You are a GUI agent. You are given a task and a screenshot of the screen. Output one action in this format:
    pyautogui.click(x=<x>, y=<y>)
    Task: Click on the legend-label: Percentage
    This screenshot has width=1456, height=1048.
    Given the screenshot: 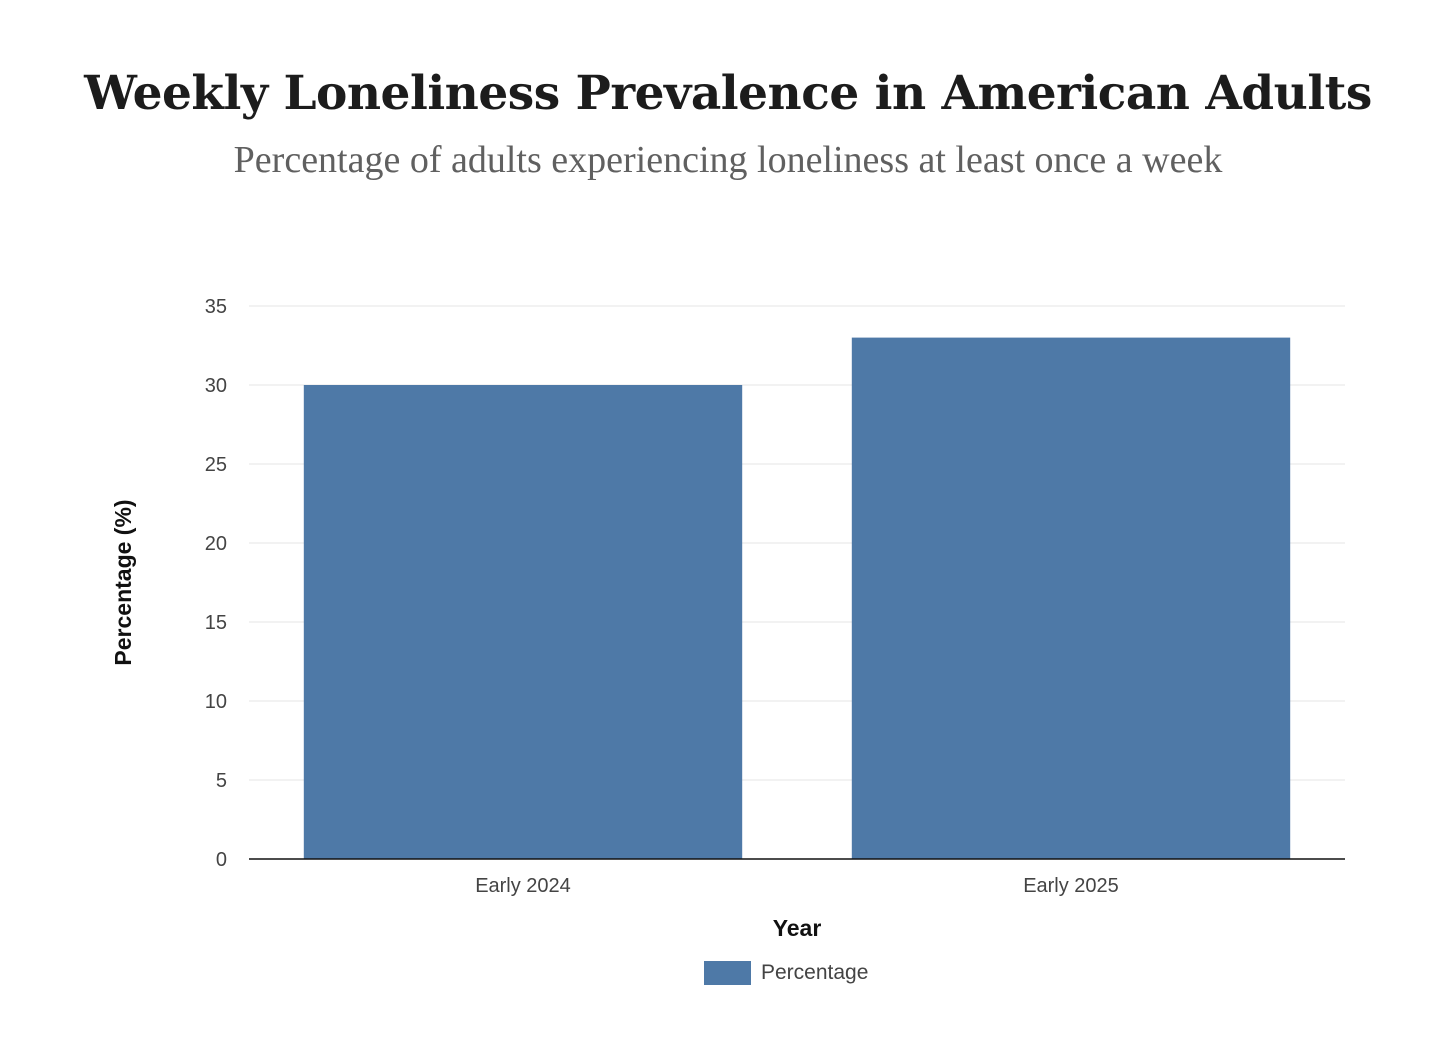 What is the action you would take?
    pyautogui.click(x=815, y=972)
    